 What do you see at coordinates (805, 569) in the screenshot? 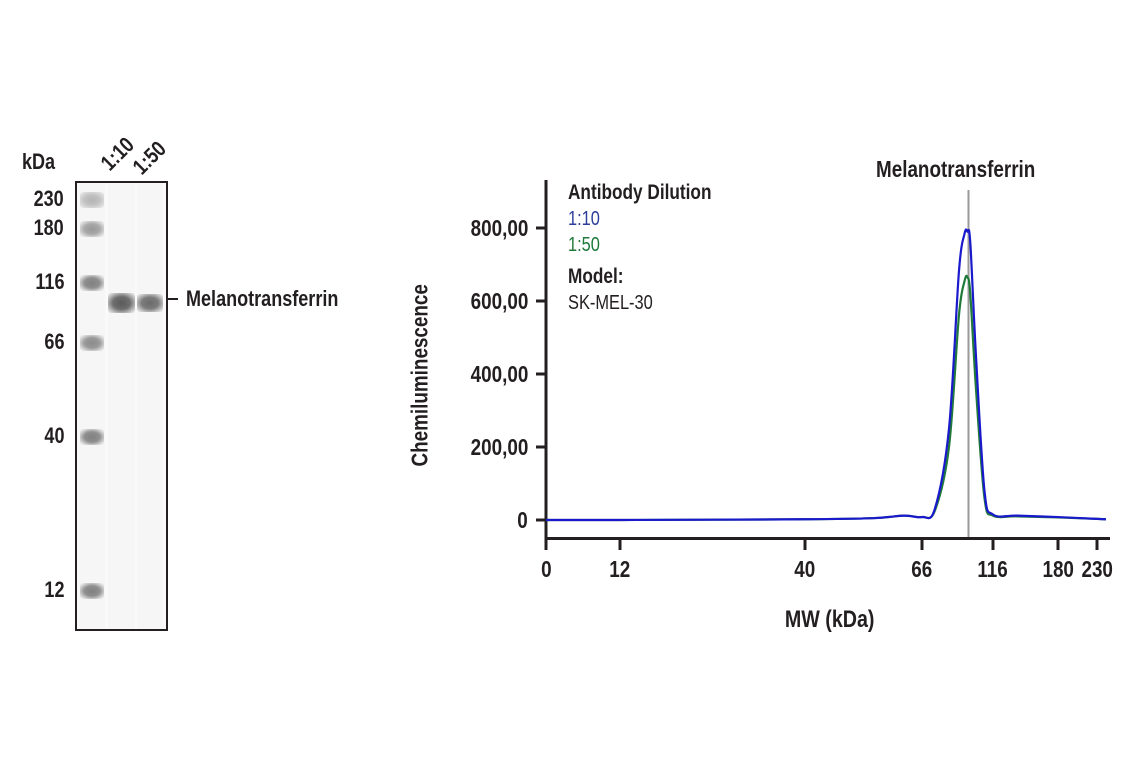
I see `x-tick-label: 40` at bounding box center [805, 569].